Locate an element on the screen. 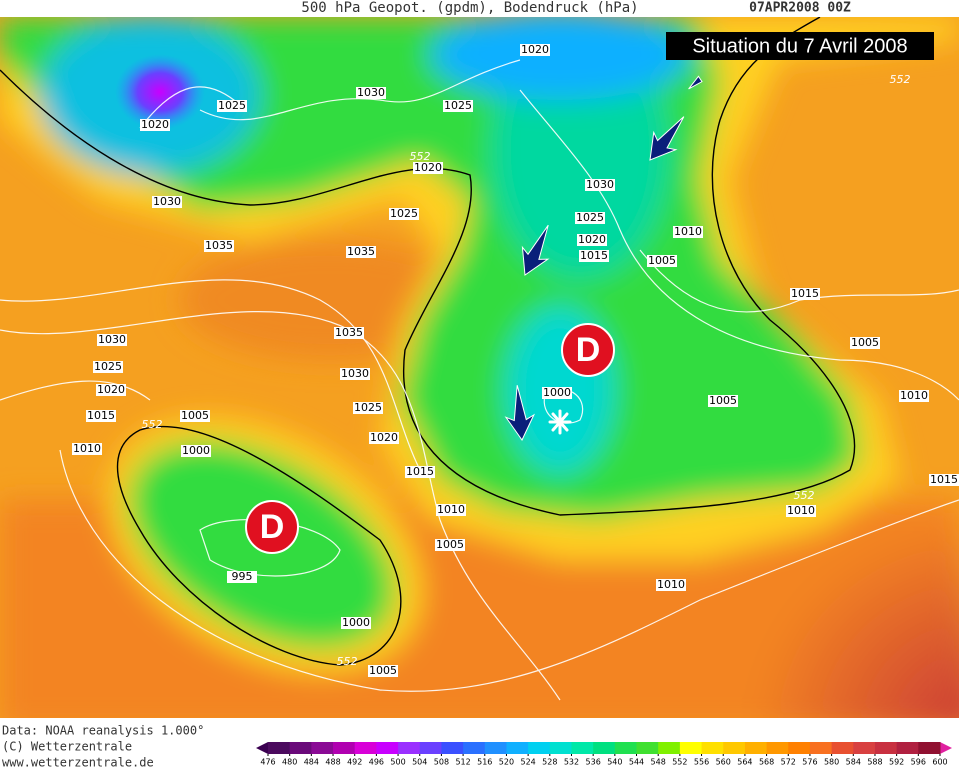 The width and height of the screenshot is (959, 770). colorbar-tick-label: 476 is located at coordinates (267, 762).